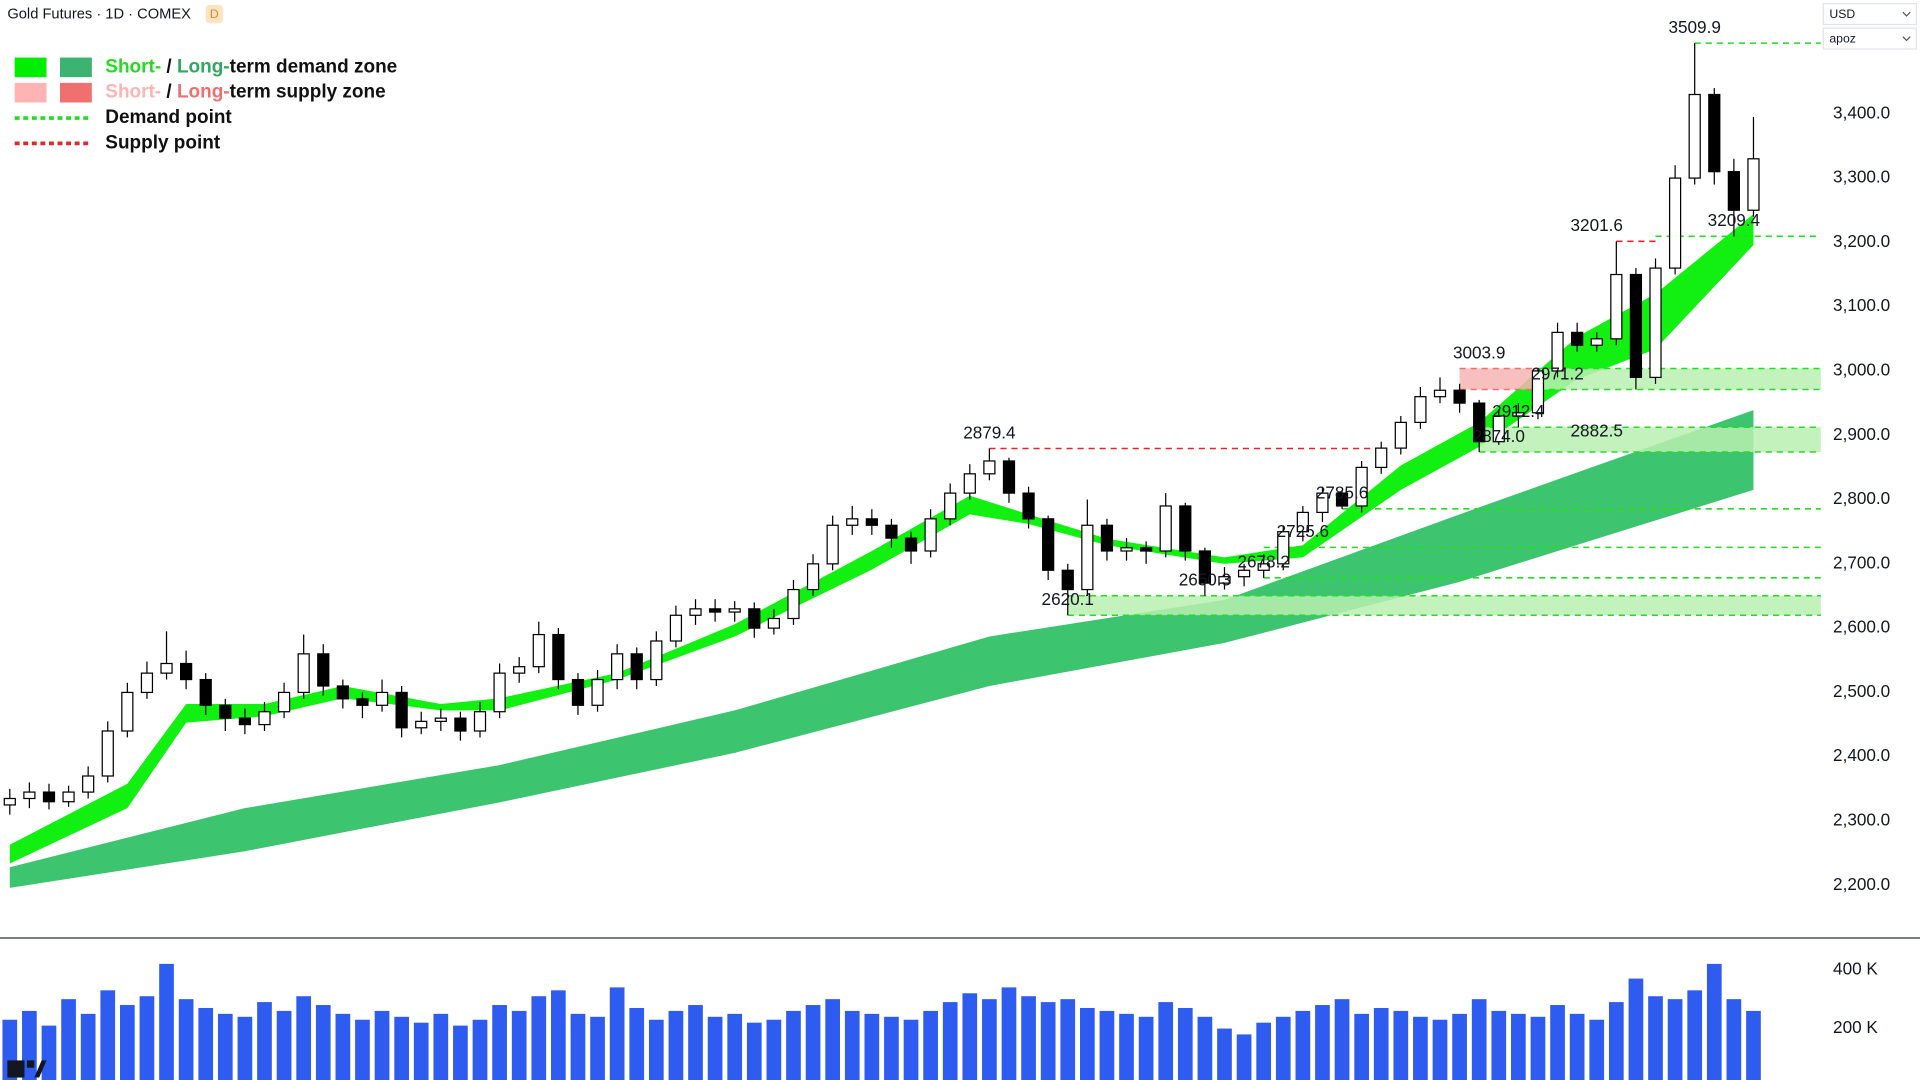  I want to click on volume-tick-label: 200 K, so click(1855, 1027).